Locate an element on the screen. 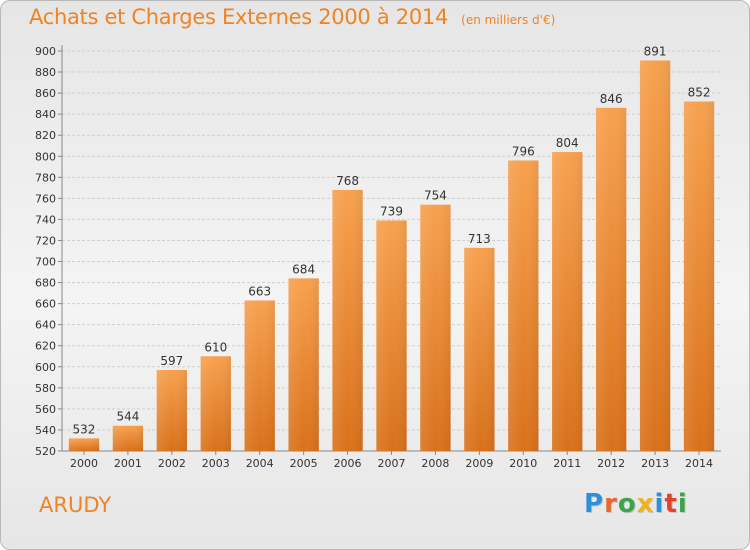 This screenshot has width=750, height=550. data-label: 804 is located at coordinates (567, 143).